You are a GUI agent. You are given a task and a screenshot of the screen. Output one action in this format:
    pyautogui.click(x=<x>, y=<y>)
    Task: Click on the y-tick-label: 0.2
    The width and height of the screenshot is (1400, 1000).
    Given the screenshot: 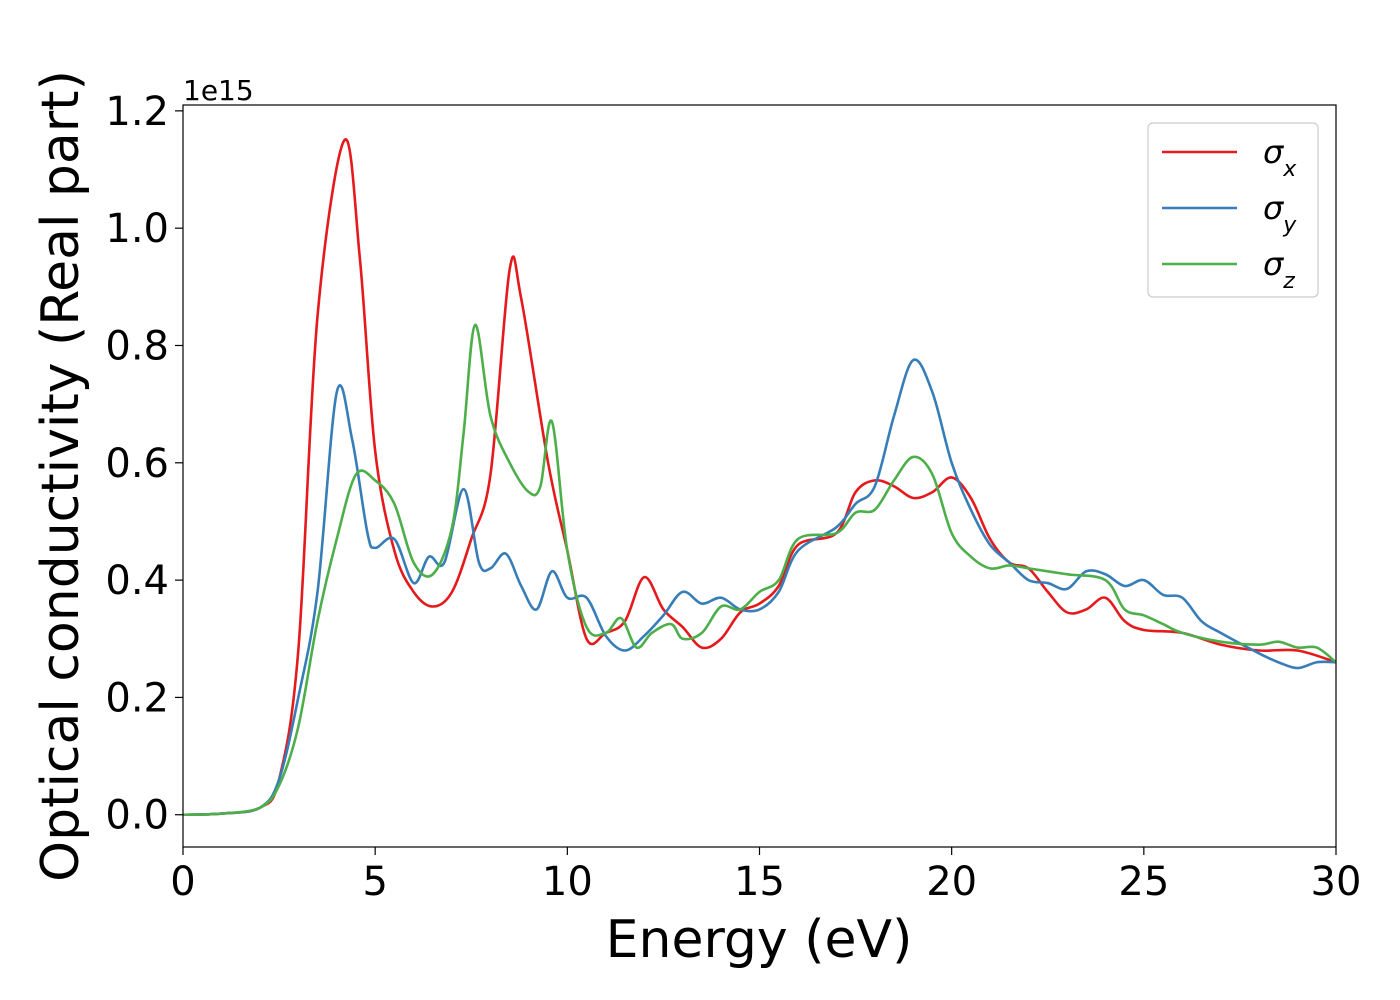 What is the action you would take?
    pyautogui.click(x=137, y=698)
    